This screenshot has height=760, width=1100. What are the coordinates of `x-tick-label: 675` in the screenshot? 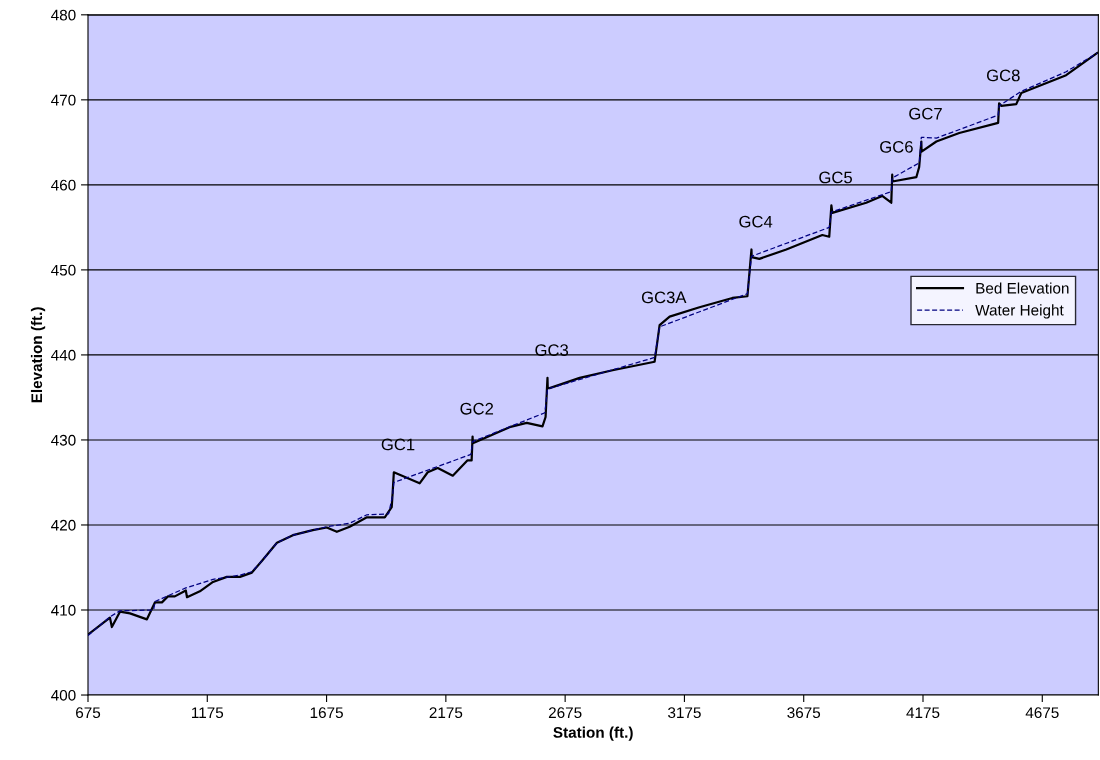 It's located at (88, 713).